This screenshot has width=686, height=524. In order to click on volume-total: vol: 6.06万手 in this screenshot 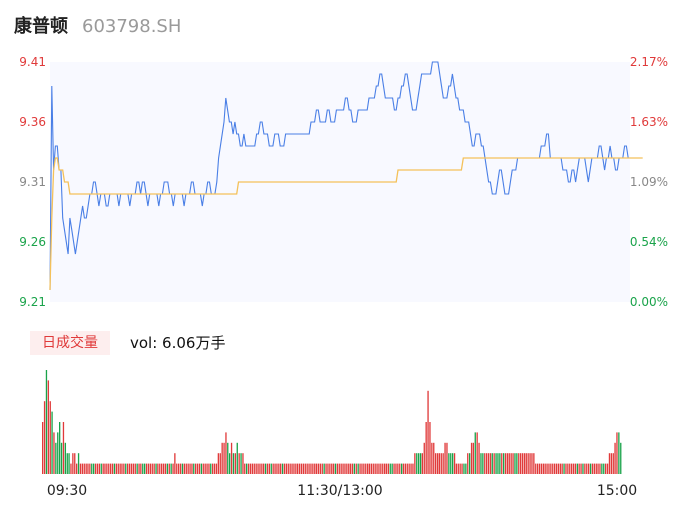, I will do `click(178, 343)`.